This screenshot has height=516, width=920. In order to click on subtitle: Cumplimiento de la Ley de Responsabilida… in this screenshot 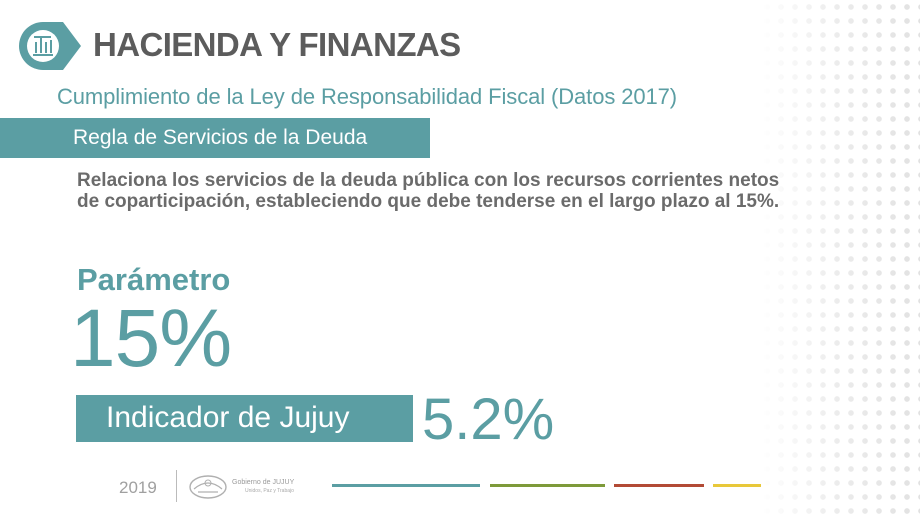, I will do `click(367, 96)`.